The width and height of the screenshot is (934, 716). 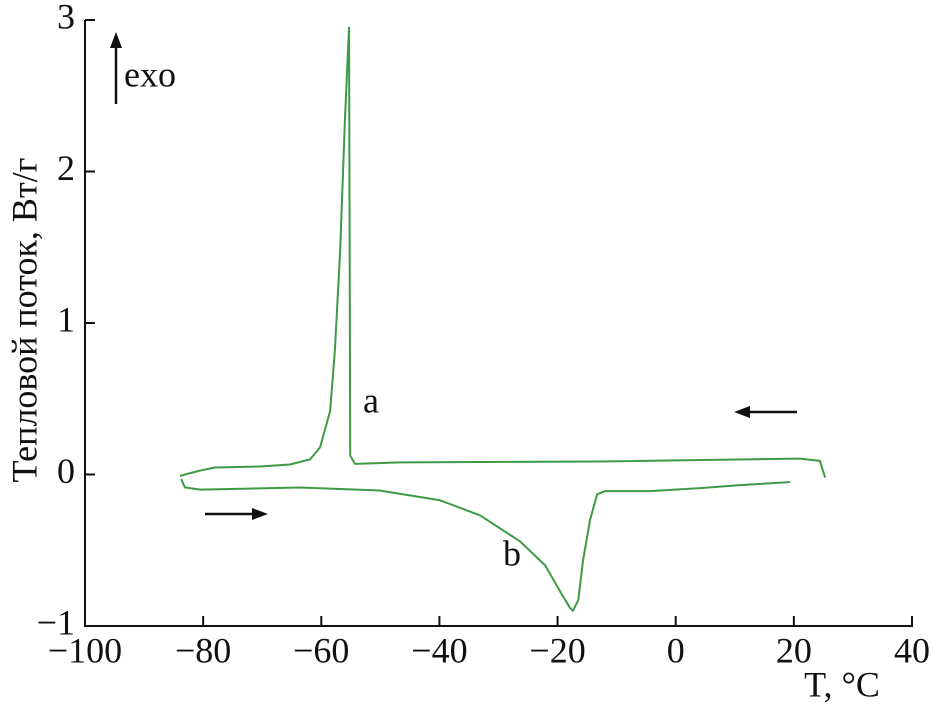 What do you see at coordinates (321, 650) in the screenshot?
I see `x-tick-label: −60` at bounding box center [321, 650].